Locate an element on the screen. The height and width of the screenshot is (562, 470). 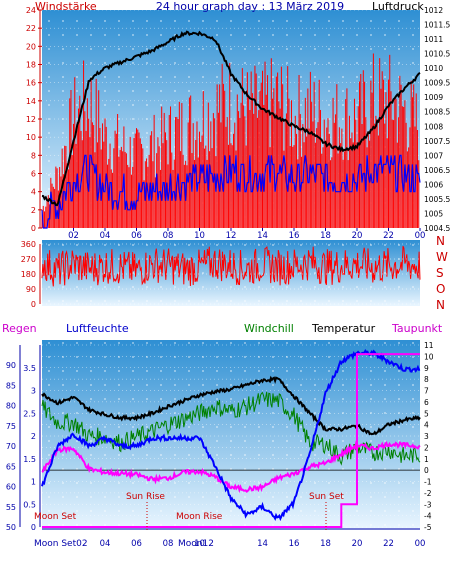
pressure-tick-label: 1005.5 is located at coordinates (437, 199).